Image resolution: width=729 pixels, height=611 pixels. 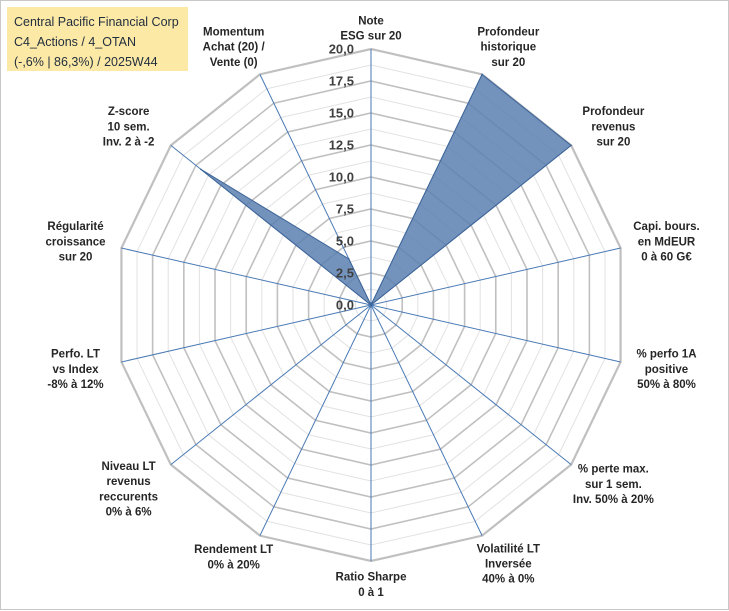 What do you see at coordinates (233, 550) in the screenshot?
I see `category-label-line: Rendement LT` at bounding box center [233, 550].